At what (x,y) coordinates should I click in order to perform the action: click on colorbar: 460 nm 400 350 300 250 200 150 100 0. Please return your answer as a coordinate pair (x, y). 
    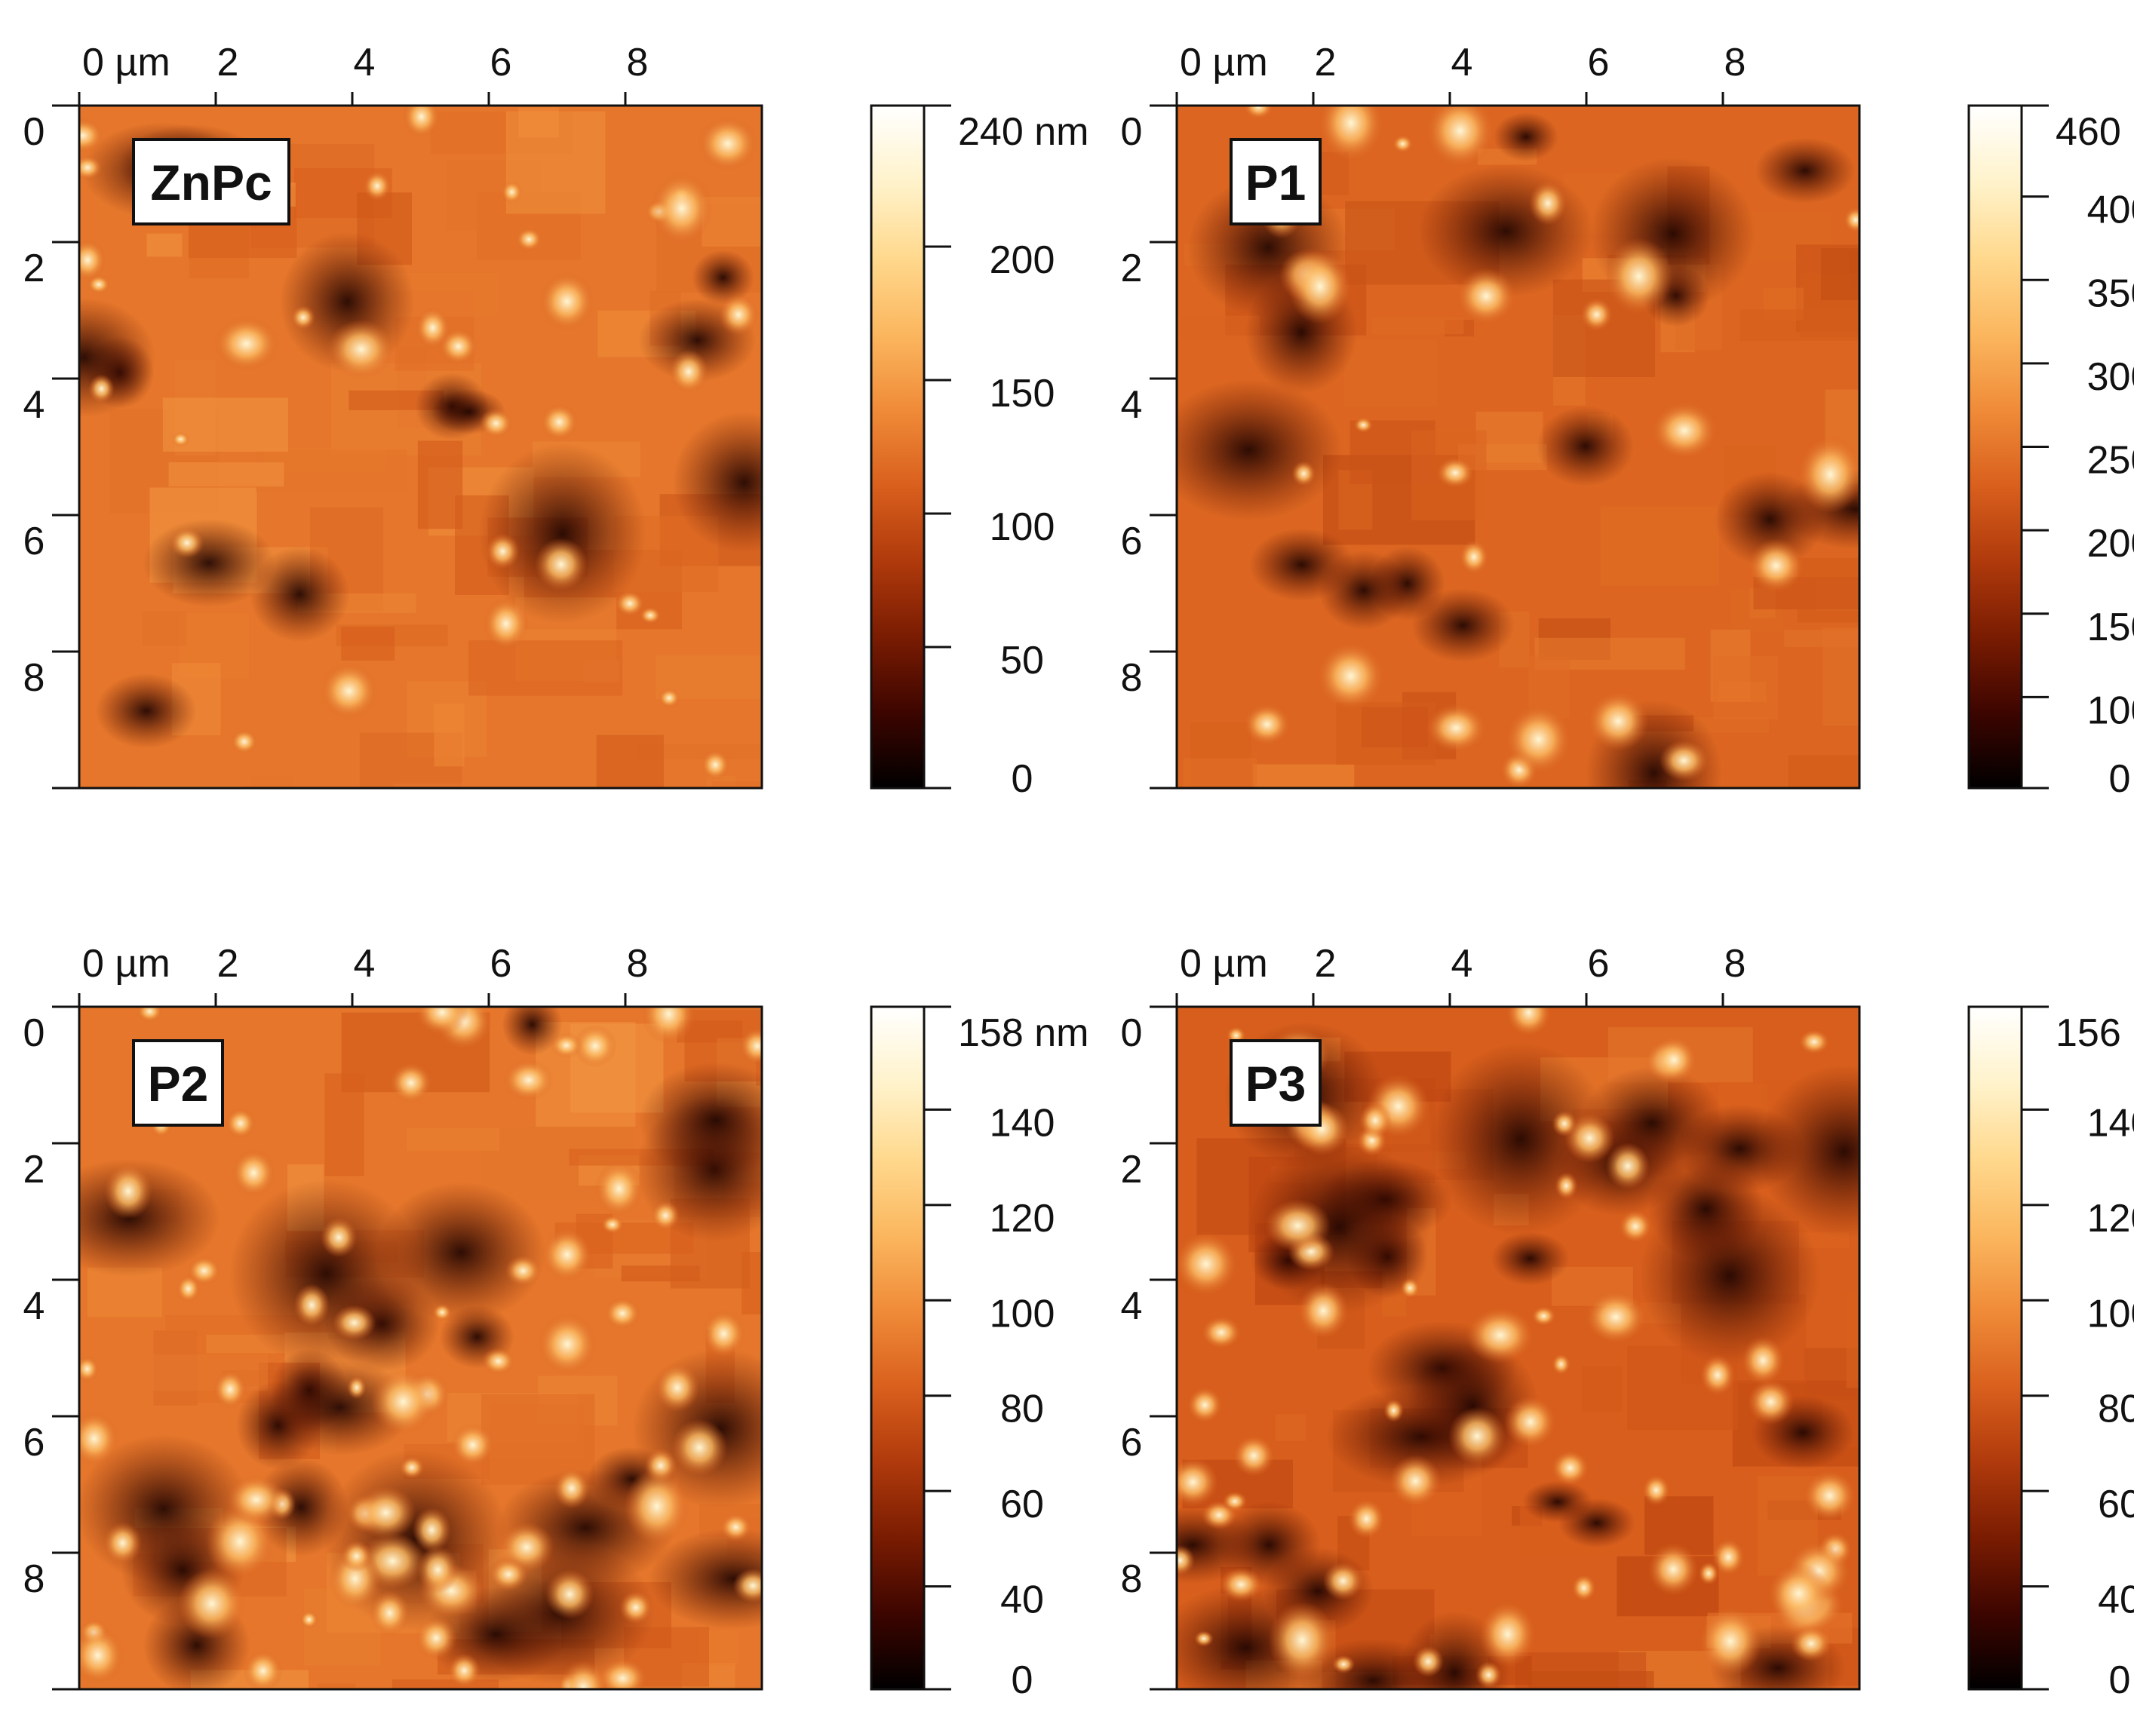
    Looking at the image, I should click on (2050, 453).